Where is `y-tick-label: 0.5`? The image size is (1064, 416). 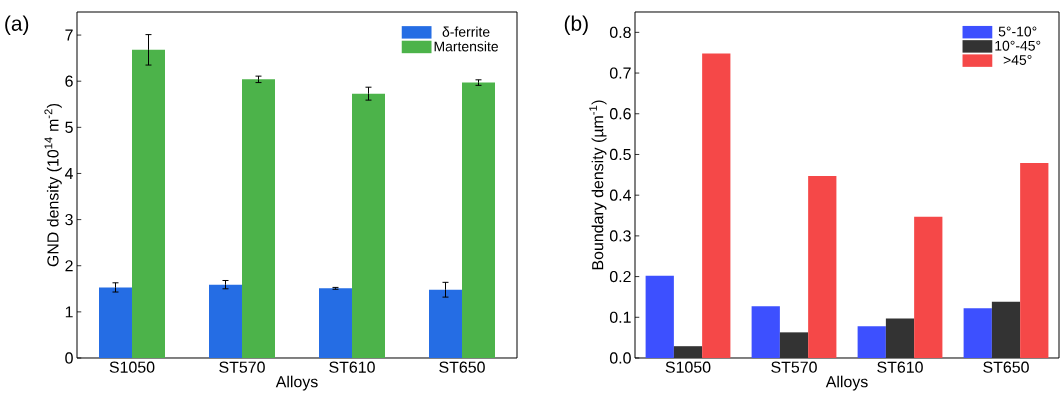 y-tick-label: 0.5 is located at coordinates (620, 154).